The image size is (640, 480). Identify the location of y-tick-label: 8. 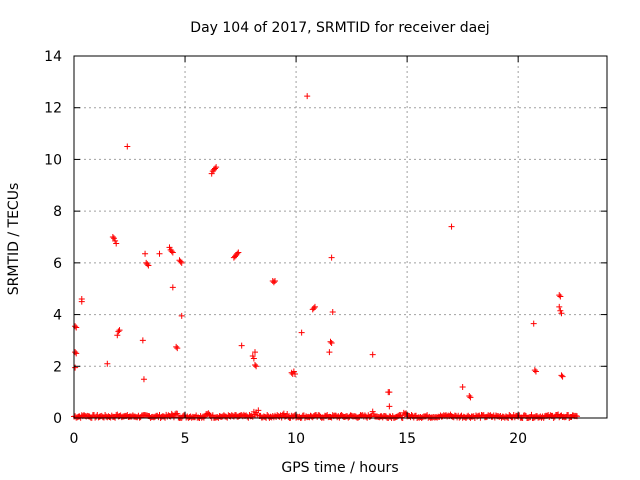
(57, 212).